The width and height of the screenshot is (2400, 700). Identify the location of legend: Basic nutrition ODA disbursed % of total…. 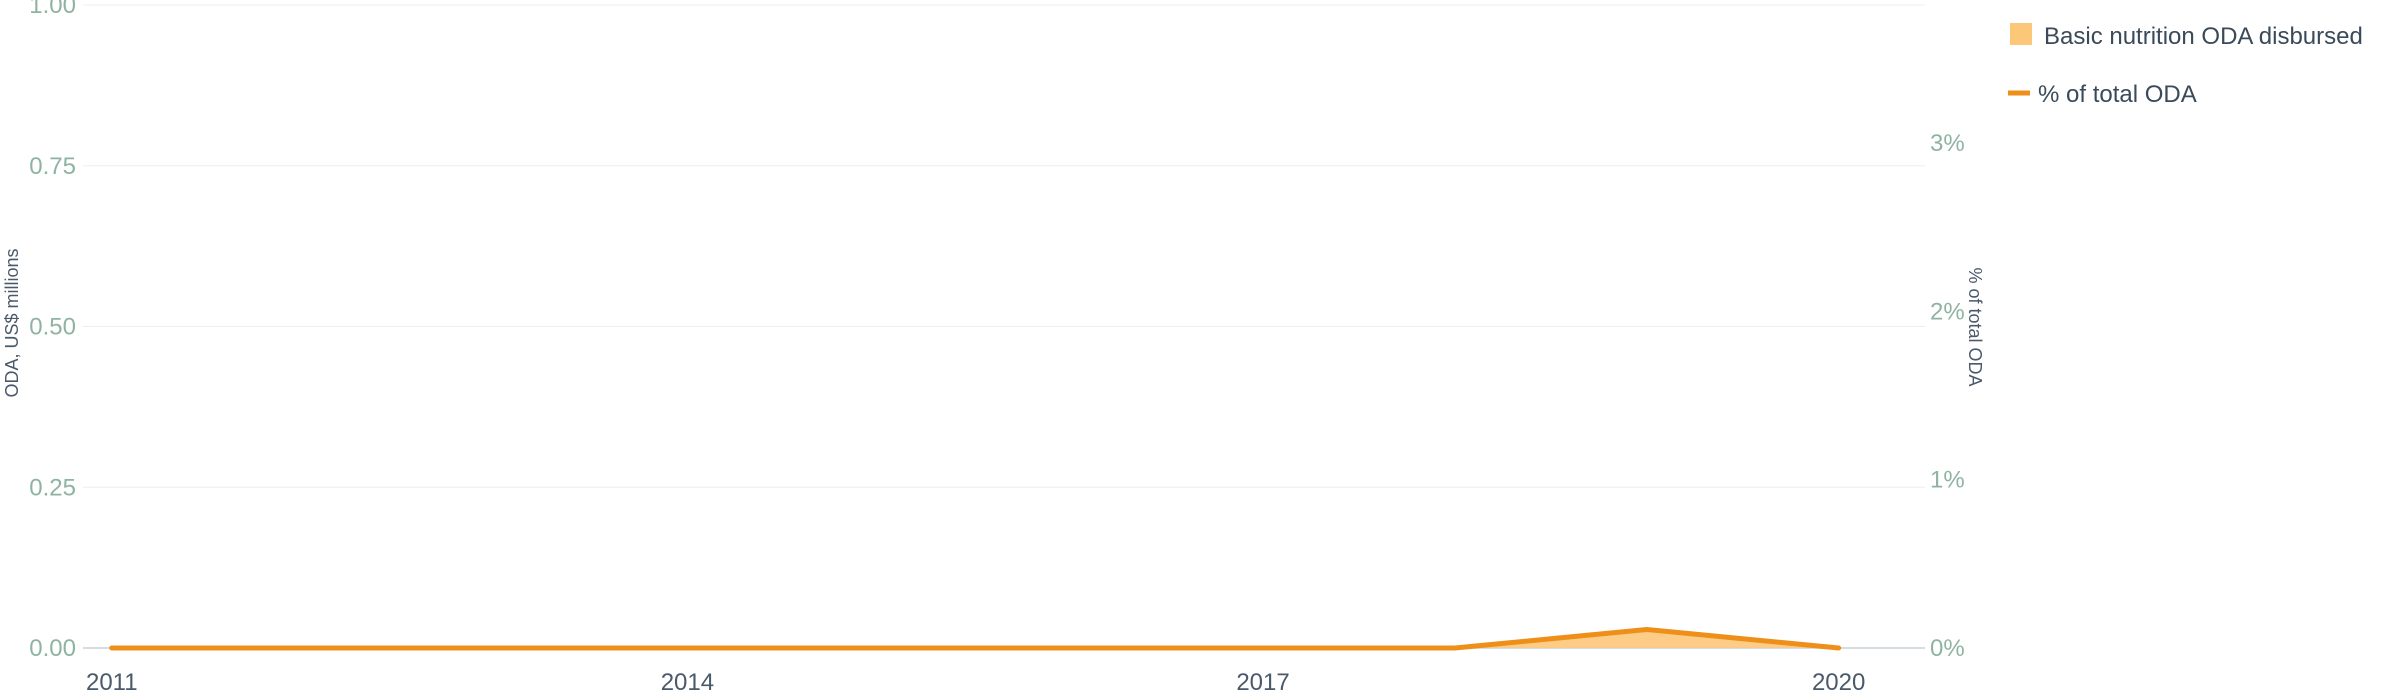
(2185, 65).